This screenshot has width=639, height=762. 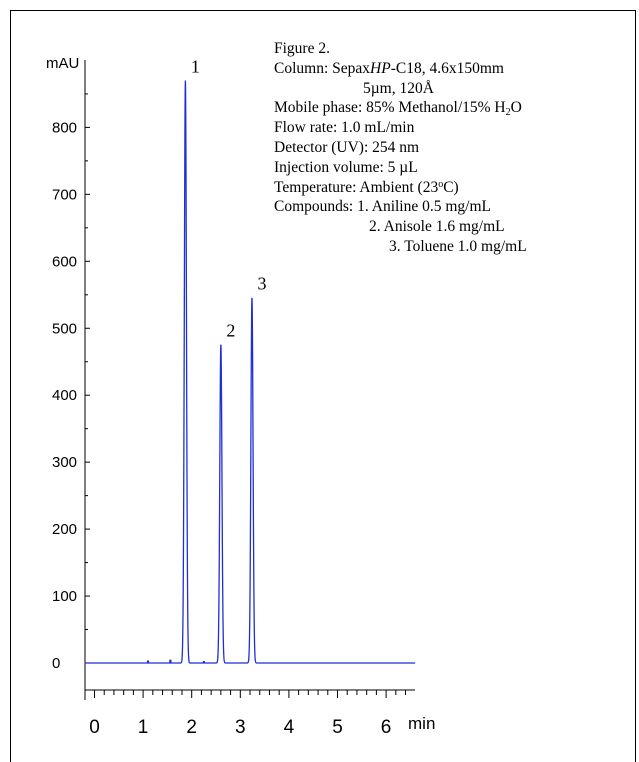 I want to click on caption-detector: Detector (UV): 254 nm, so click(x=347, y=147).